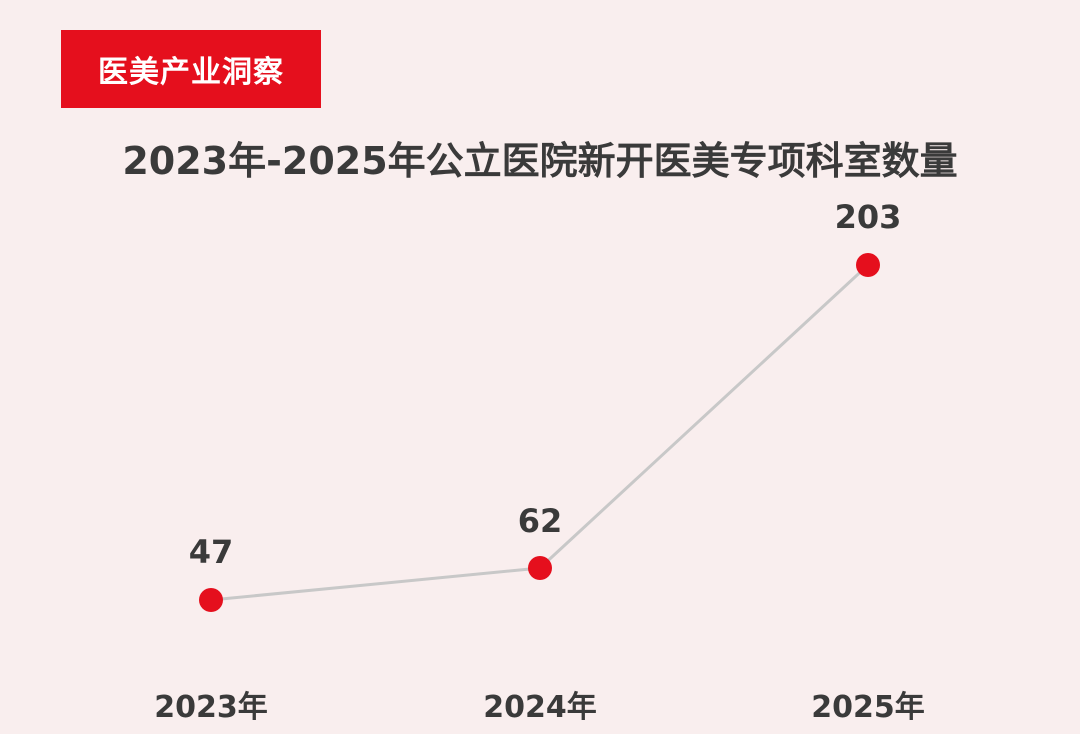 Image resolution: width=1080 pixels, height=734 pixels. What do you see at coordinates (868, 217) in the screenshot?
I see `data-label-2025: 203` at bounding box center [868, 217].